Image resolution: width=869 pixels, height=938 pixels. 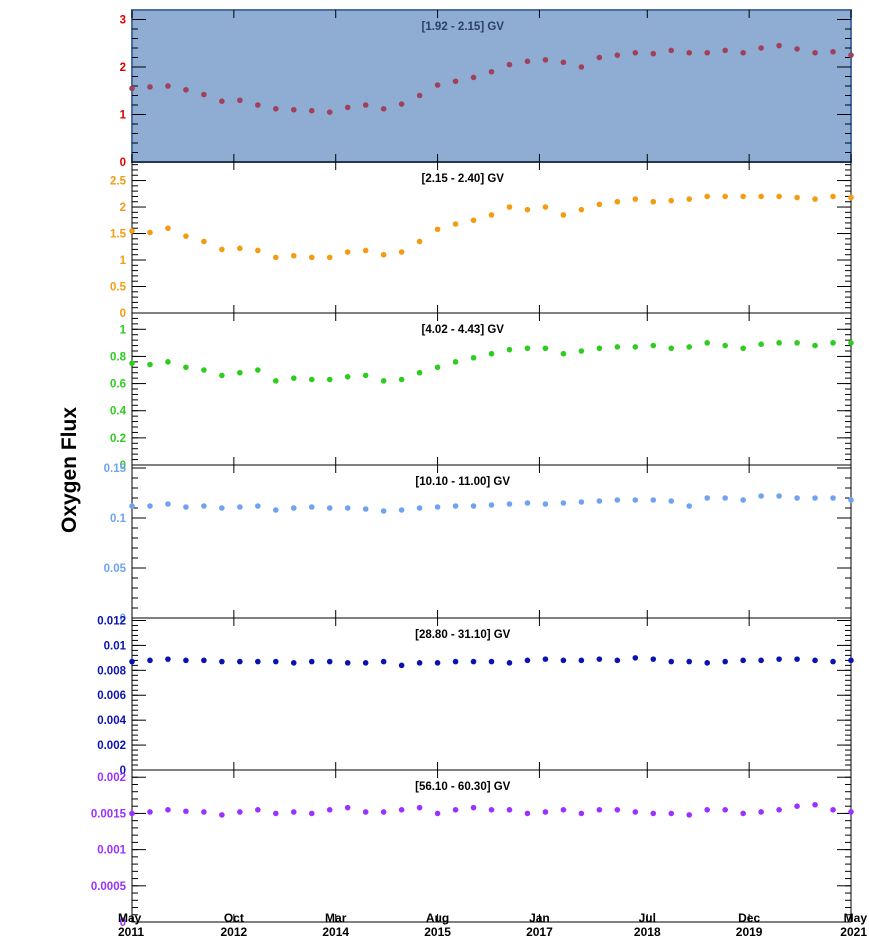 What do you see at coordinates (109, 814) in the screenshot?
I see `y-tick-label: 0.0015` at bounding box center [109, 814].